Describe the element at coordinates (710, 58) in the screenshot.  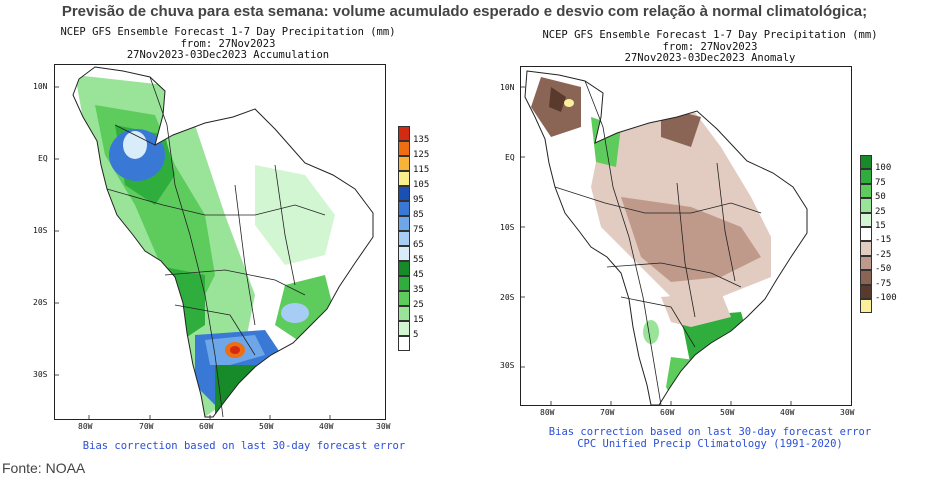
I see `map-title-line: 27Nov2023-03Dec2023 Anomaly` at that location.